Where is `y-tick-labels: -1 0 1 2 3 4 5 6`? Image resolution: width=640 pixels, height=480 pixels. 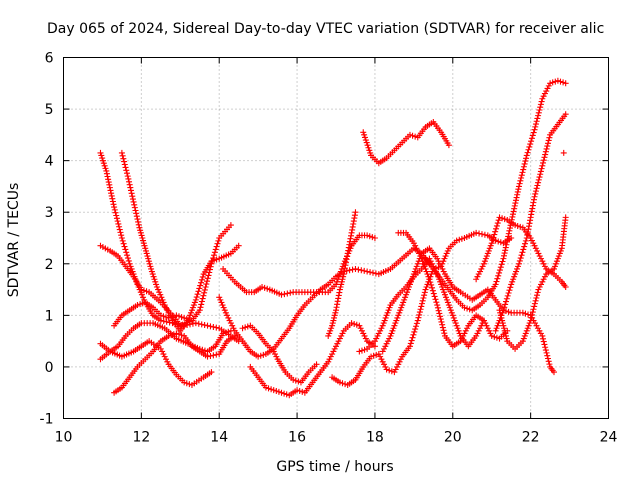 y-tick-labels: -1 0 1 2 3 4 5 6 is located at coordinates (47, 239).